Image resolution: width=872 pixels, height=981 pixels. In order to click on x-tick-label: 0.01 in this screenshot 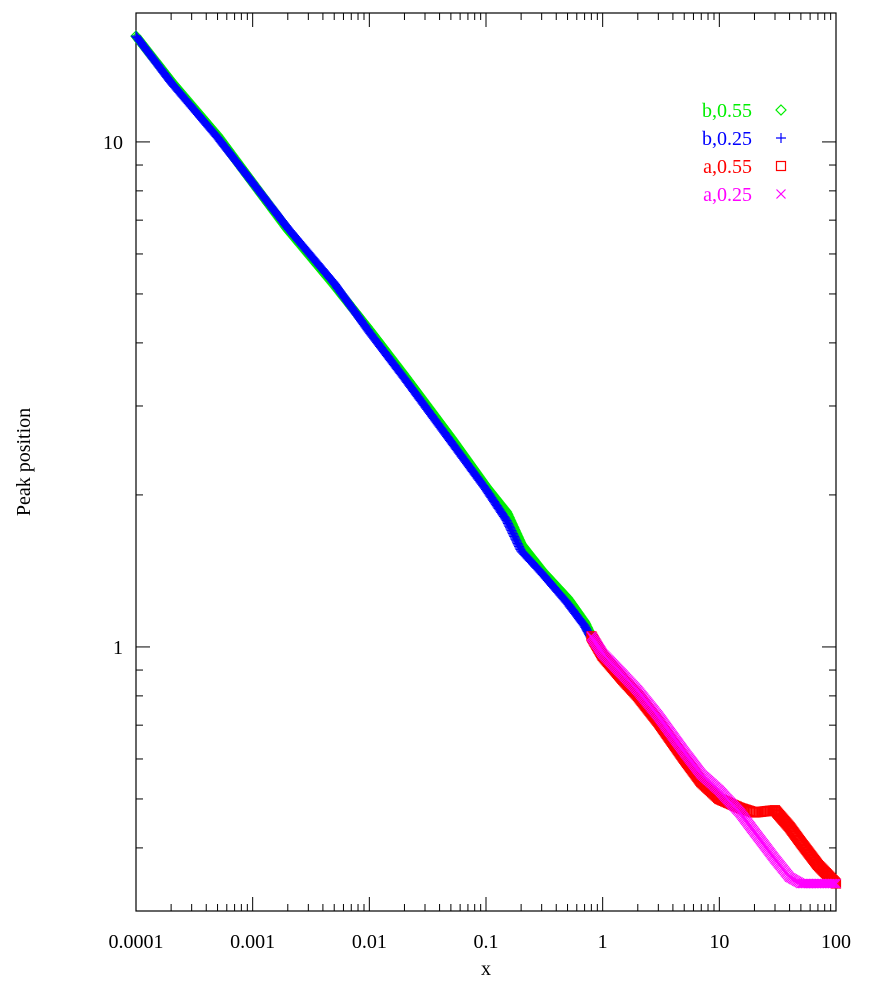, I will do `click(369, 942)`.